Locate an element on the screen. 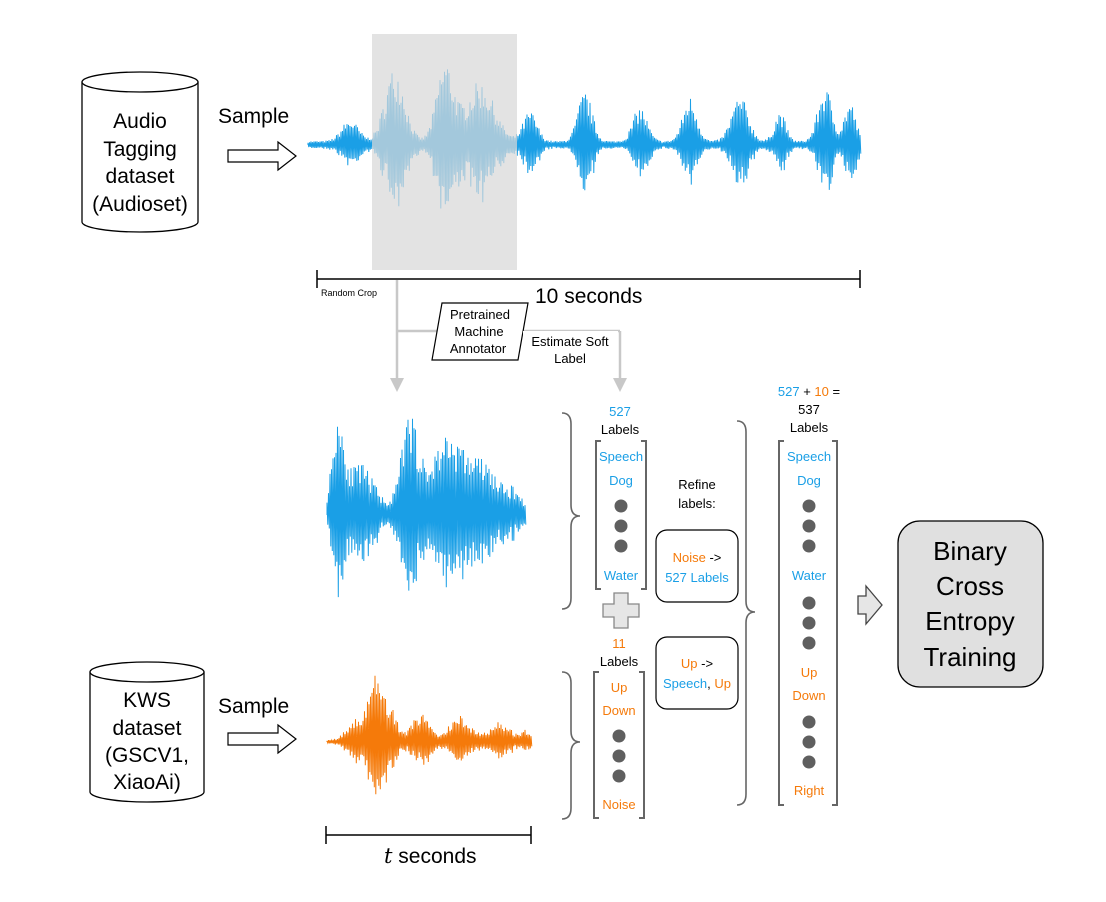  annotator-line-1: Pretrained is located at coordinates (480, 314).